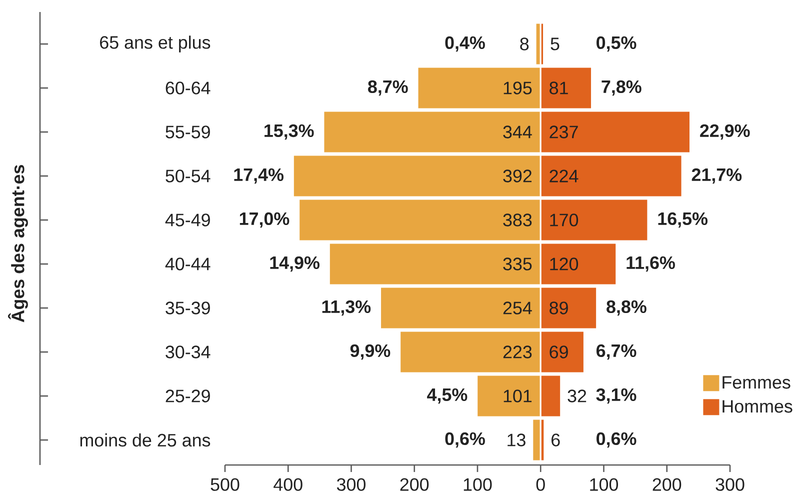  Describe the element at coordinates (564, 176) in the screenshot. I see `data-label: 224` at that location.